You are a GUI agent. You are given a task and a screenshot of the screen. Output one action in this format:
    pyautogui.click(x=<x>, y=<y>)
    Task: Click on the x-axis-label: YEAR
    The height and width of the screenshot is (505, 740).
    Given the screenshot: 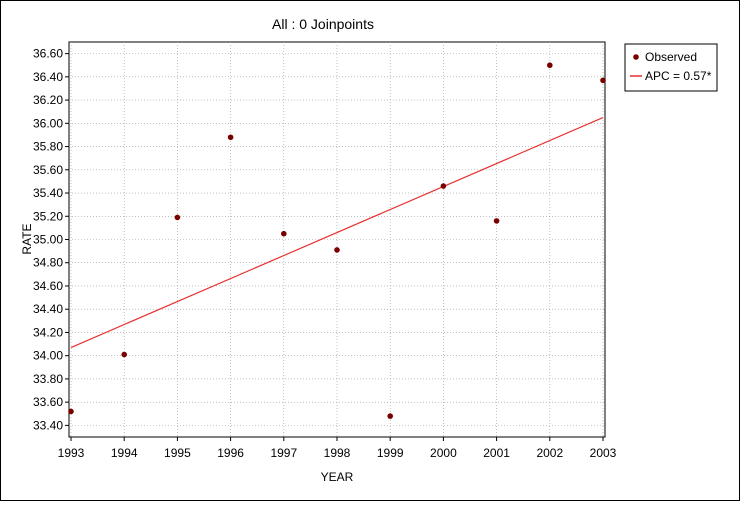 What is the action you would take?
    pyautogui.click(x=337, y=477)
    